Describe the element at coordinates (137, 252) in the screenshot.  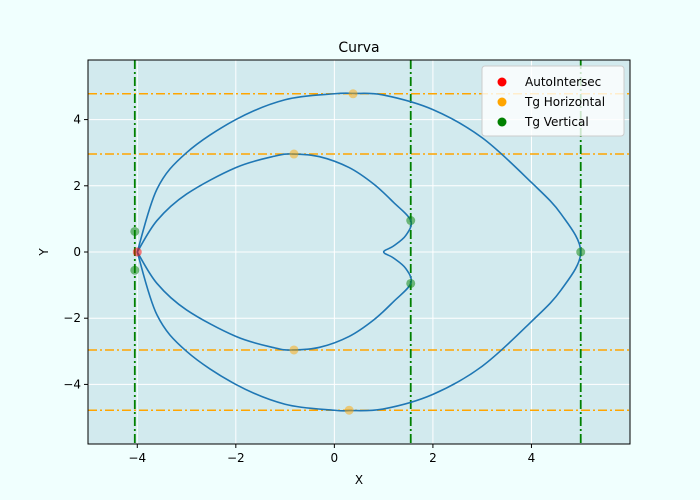
I see `point-autointersec` at that location.